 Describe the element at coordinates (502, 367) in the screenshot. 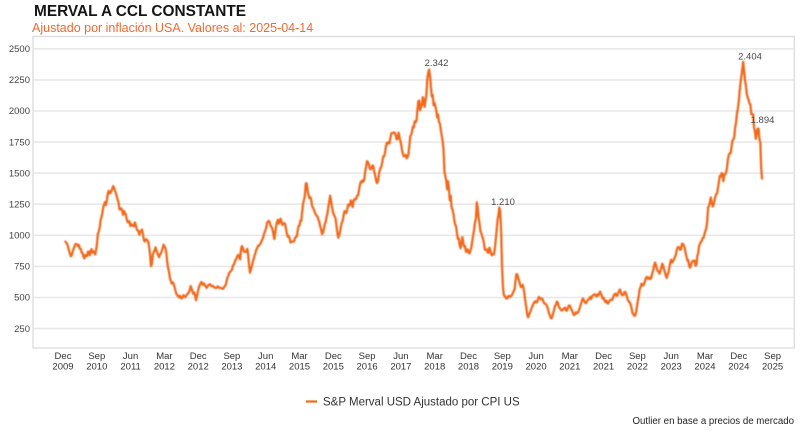

I see `svg-text: 2019` at that location.